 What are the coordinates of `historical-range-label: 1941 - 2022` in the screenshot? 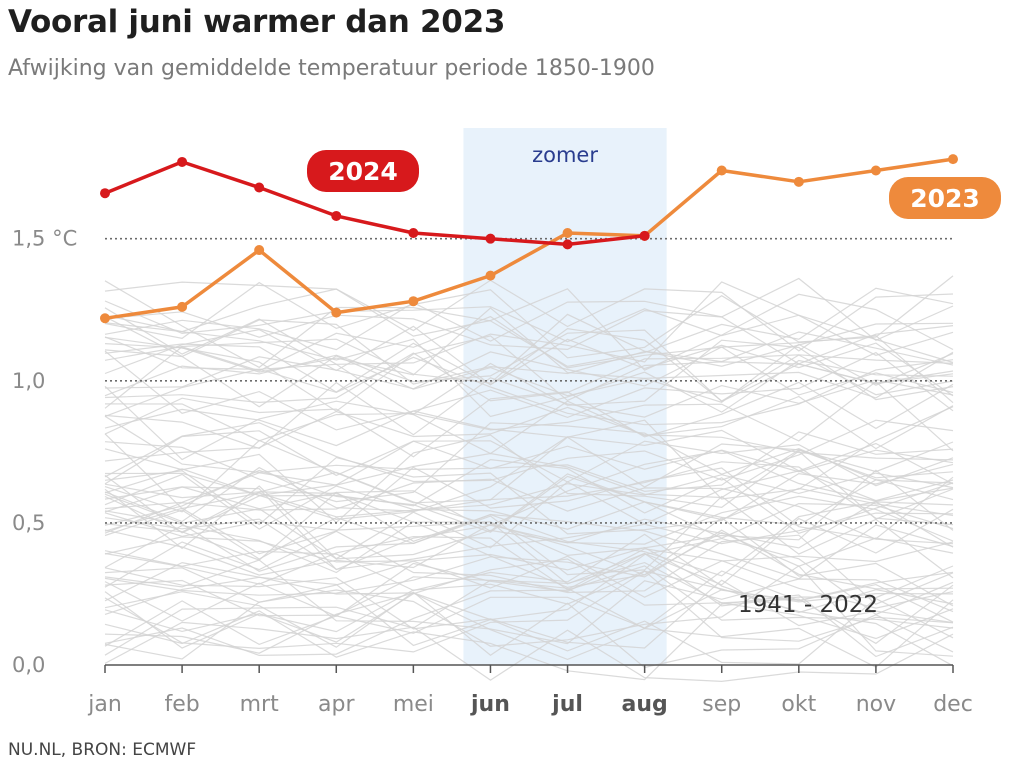 It's located at (808, 605).